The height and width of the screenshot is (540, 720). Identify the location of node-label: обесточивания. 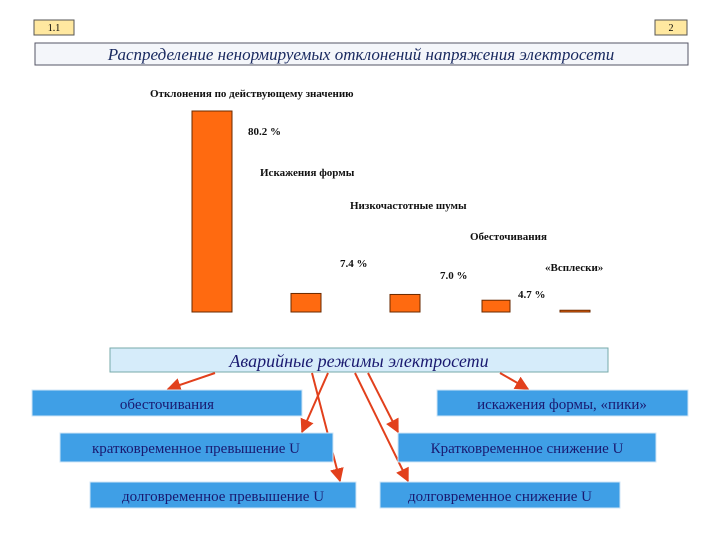
(167, 405).